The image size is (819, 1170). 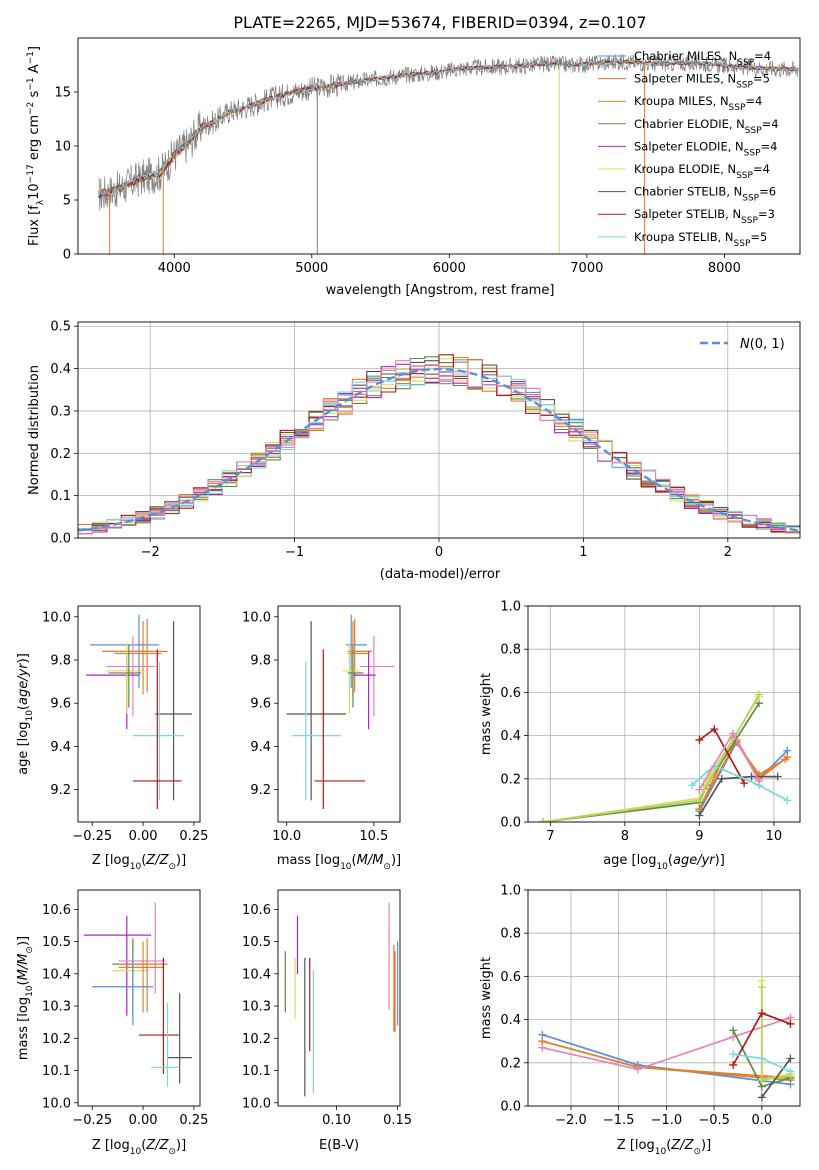 I want to click on x-tick-label: 10.5, so click(x=373, y=836).